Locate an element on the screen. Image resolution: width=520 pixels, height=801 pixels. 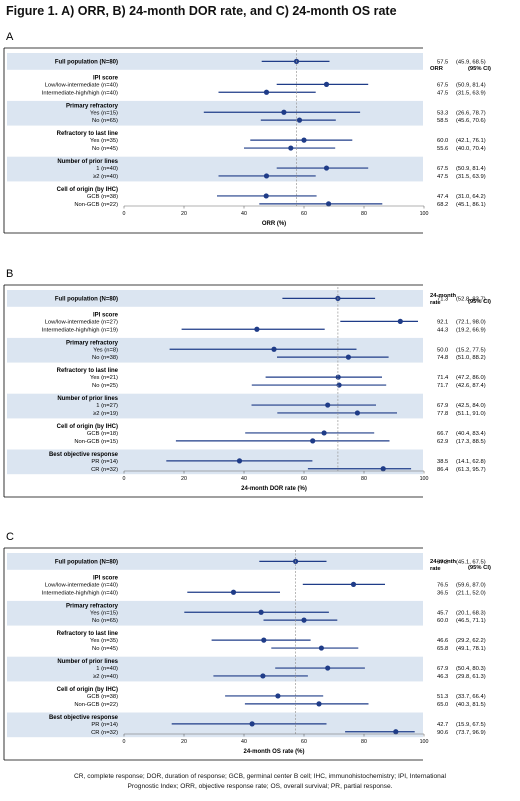
estimate-value: 66.7 is located at coordinates (442, 434).